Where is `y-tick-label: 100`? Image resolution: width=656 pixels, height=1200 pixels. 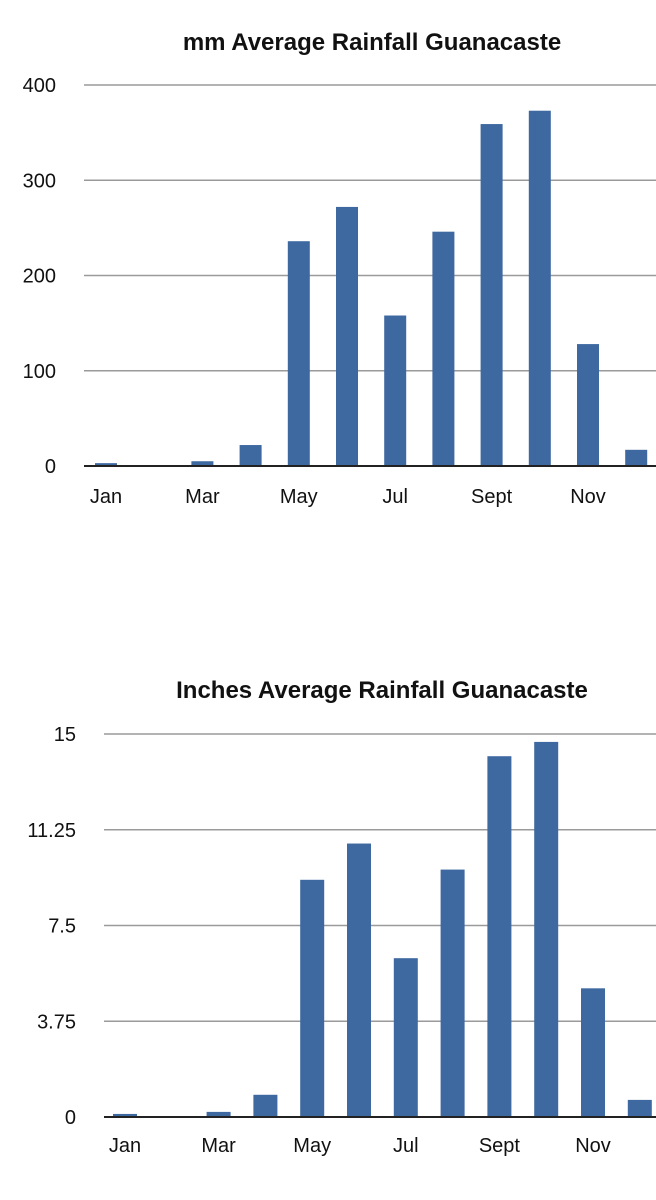 y-tick-label: 100 is located at coordinates (39, 372).